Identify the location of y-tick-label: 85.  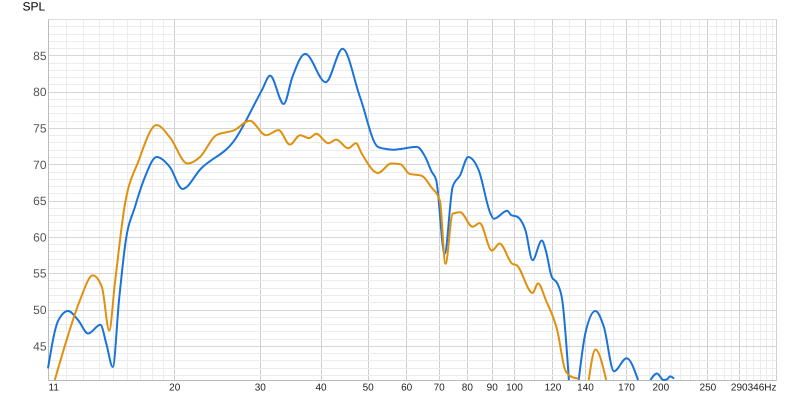
(40, 55).